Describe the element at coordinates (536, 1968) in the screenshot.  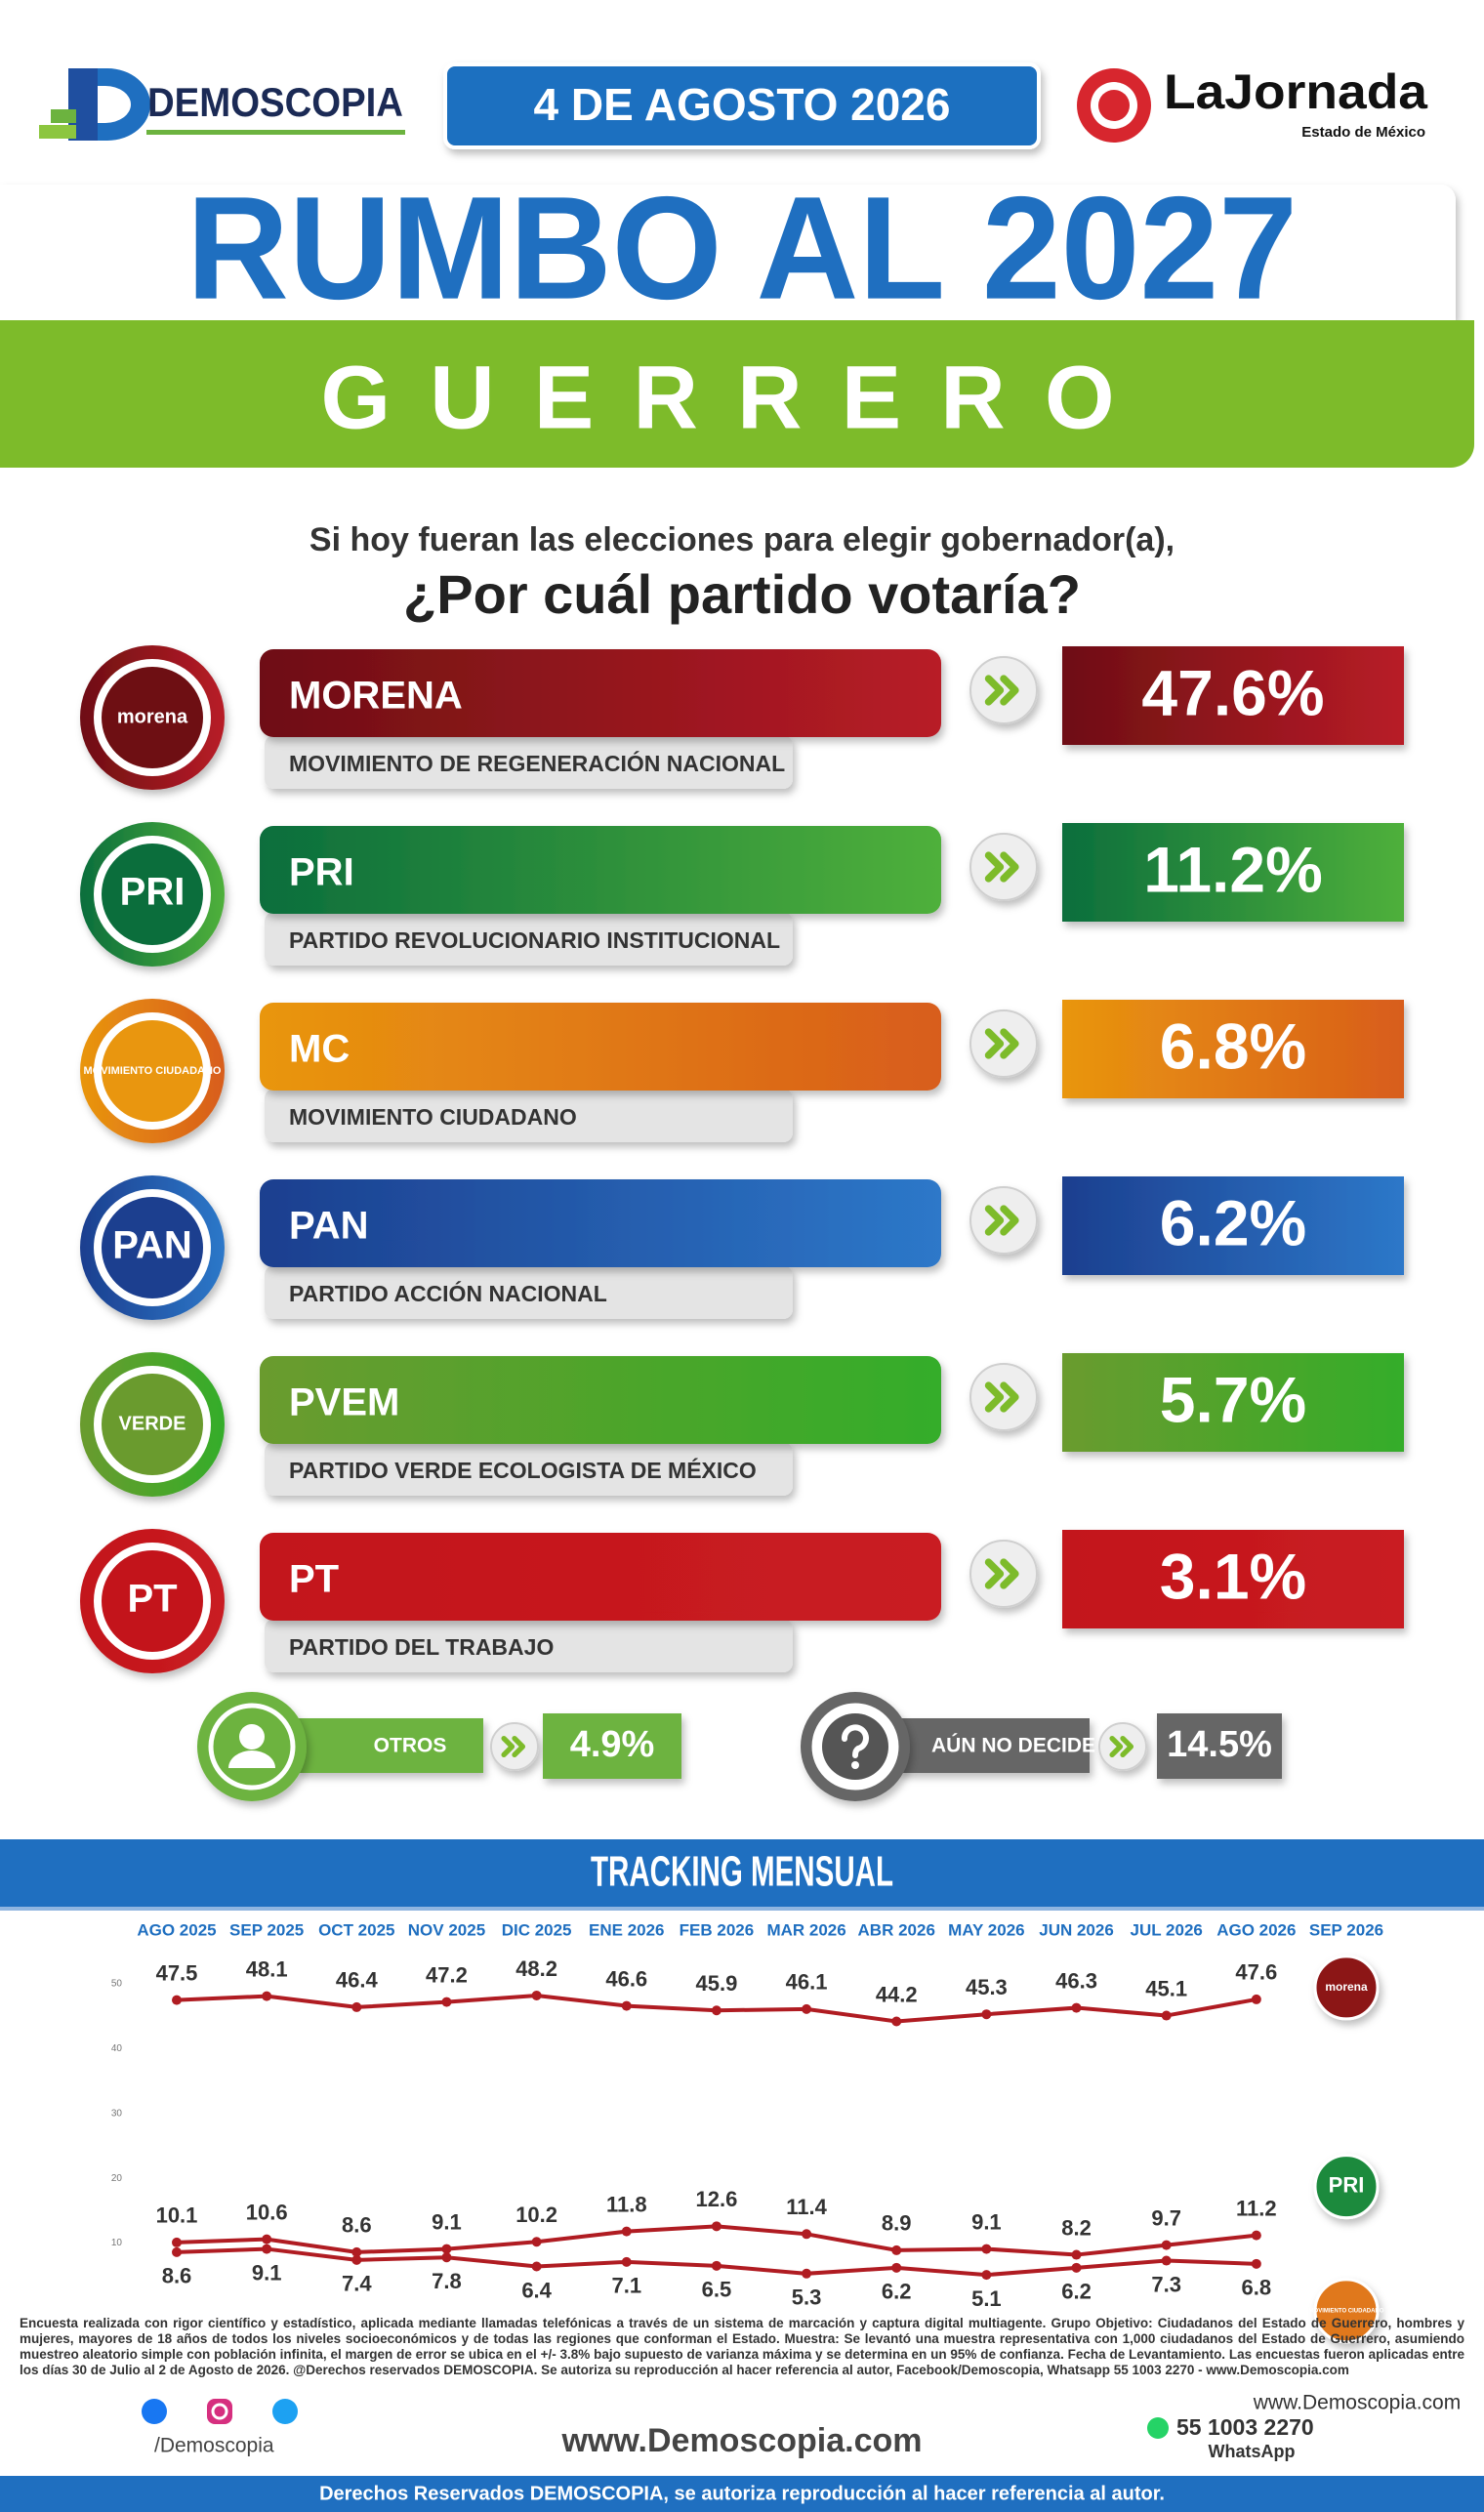
I see `point-label: 48.2` at that location.